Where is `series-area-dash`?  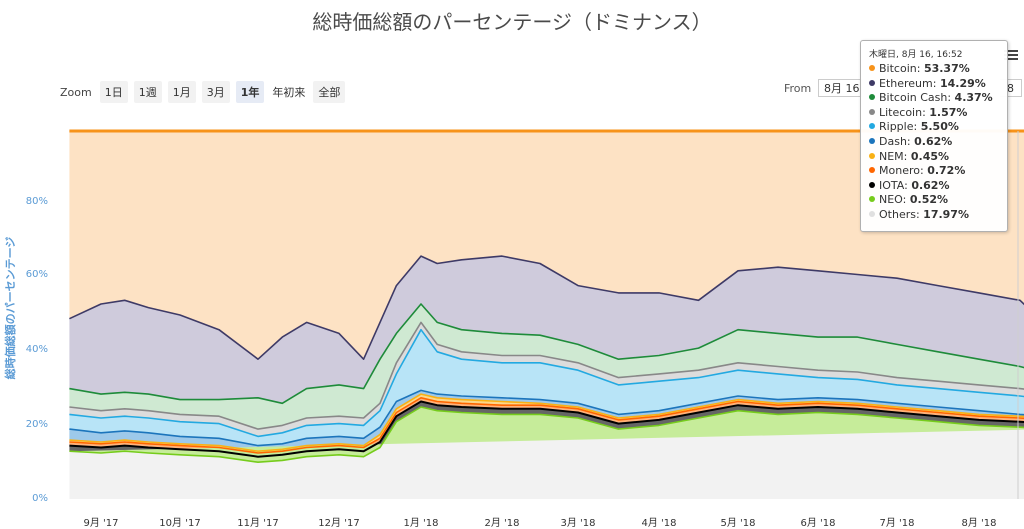
series-area-dash is located at coordinates (546, 421).